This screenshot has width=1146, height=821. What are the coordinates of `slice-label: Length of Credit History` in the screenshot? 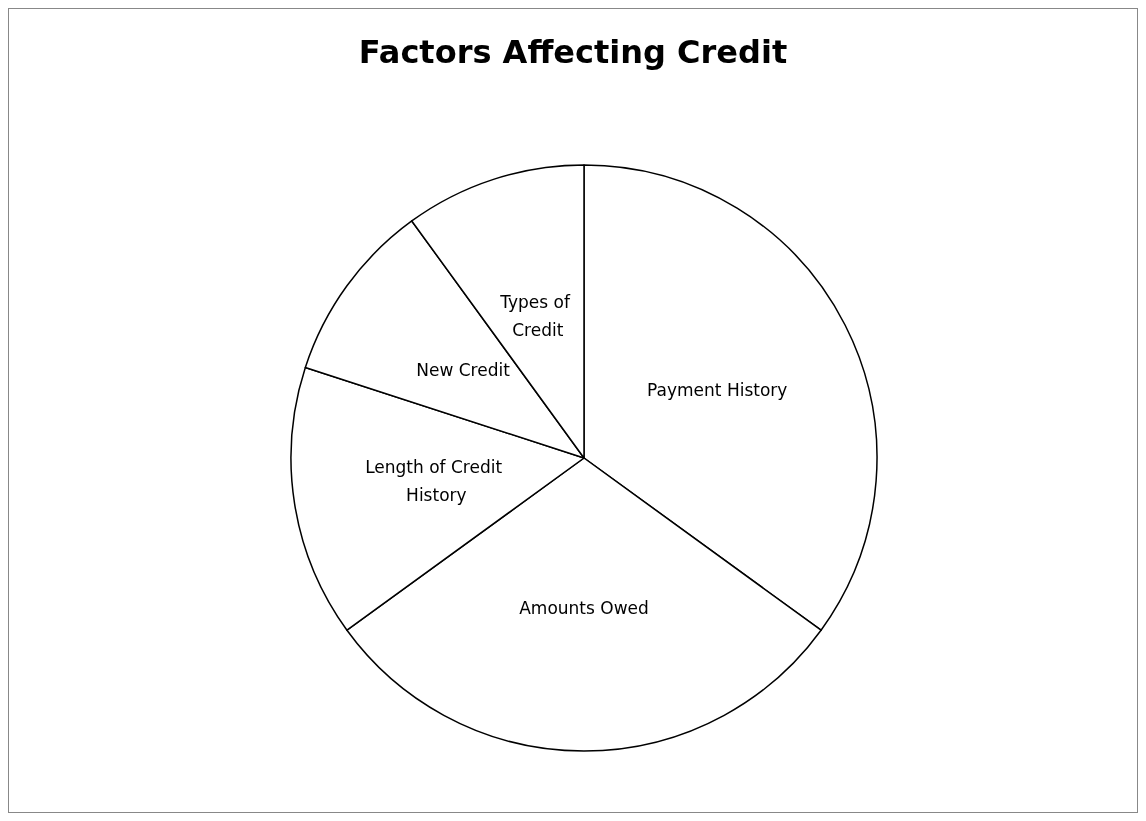 It's located at (436, 481).